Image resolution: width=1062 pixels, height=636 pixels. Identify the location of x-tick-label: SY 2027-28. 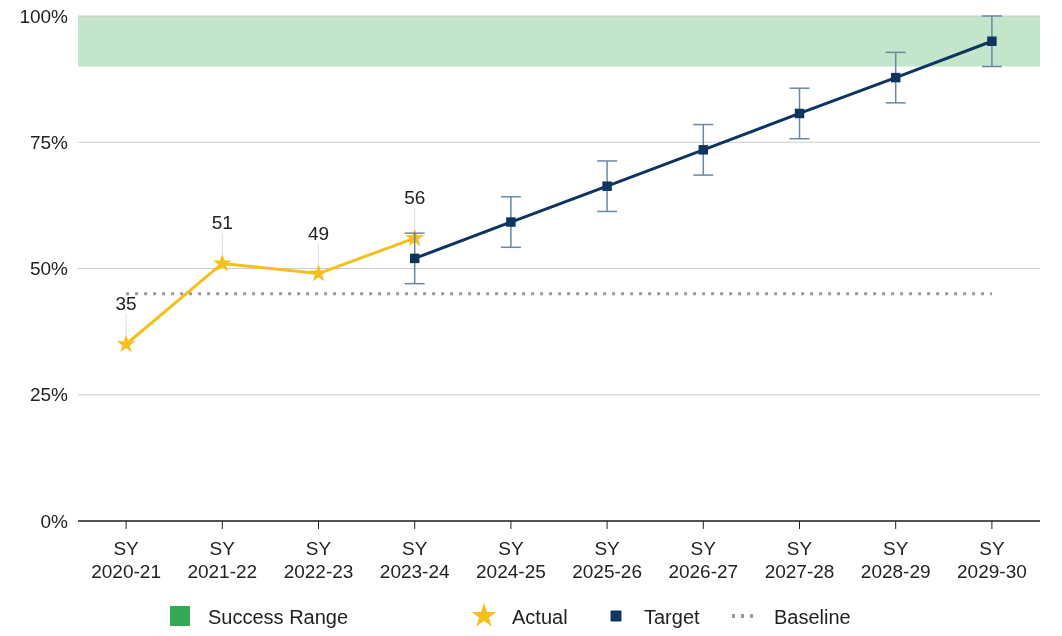
(799, 560).